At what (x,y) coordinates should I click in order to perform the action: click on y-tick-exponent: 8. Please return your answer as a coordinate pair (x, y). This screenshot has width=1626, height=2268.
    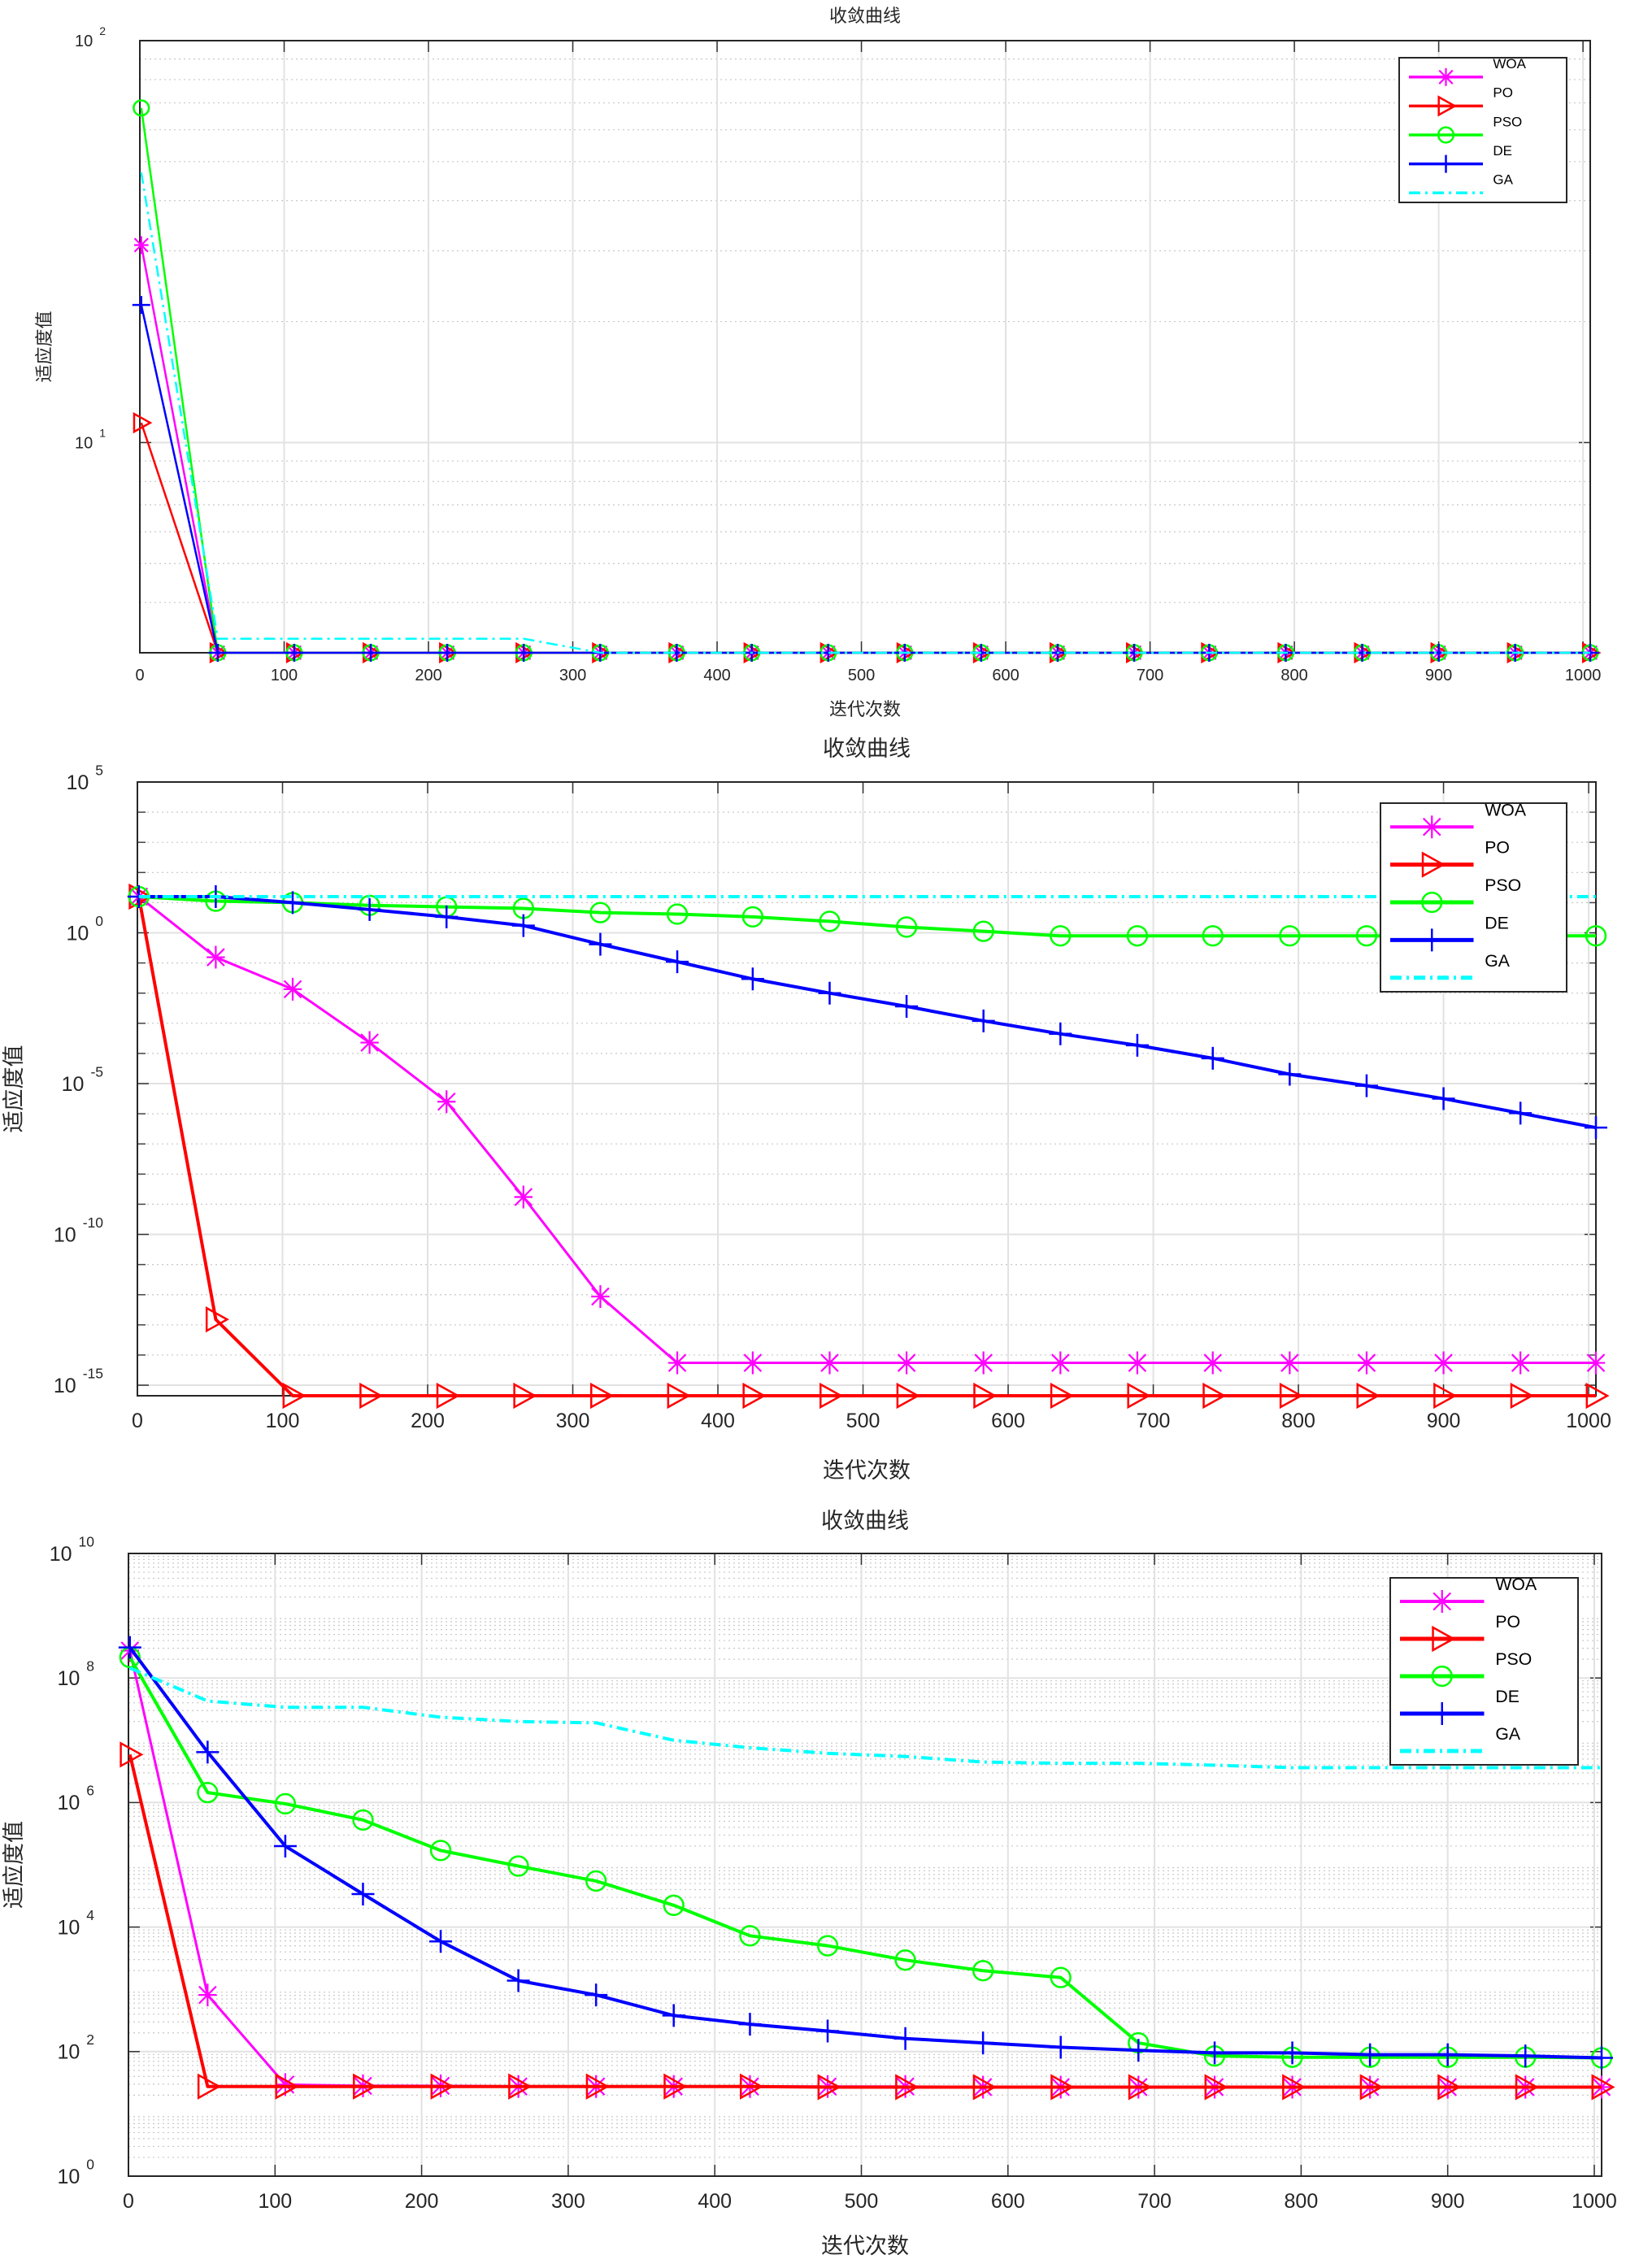
    Looking at the image, I should click on (90, 1666).